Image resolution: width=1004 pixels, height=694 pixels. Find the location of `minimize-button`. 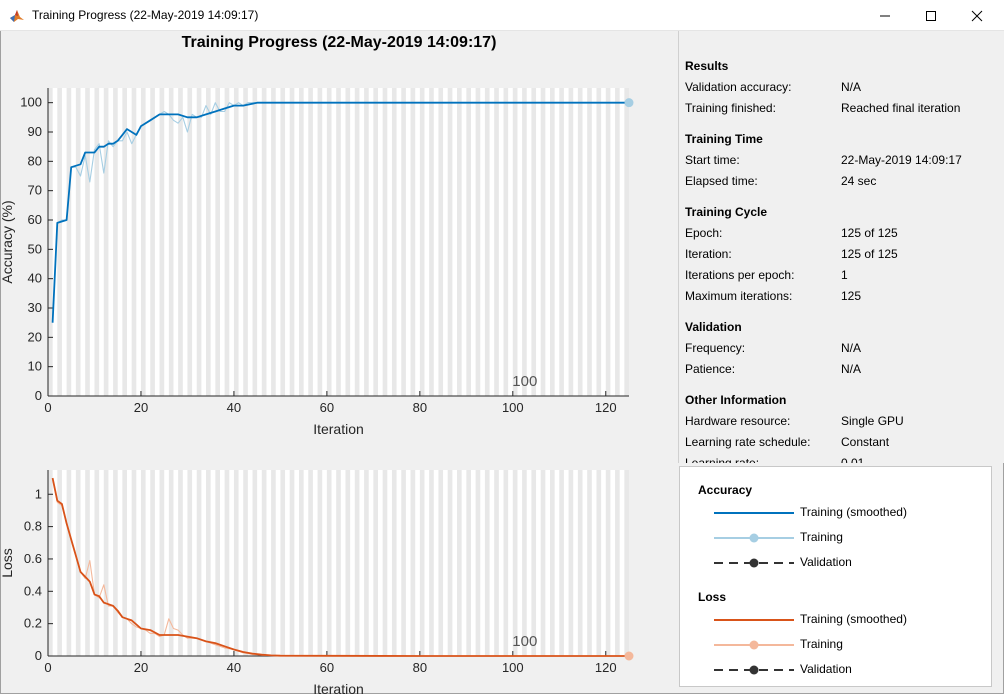

minimize-button is located at coordinates (885, 15).